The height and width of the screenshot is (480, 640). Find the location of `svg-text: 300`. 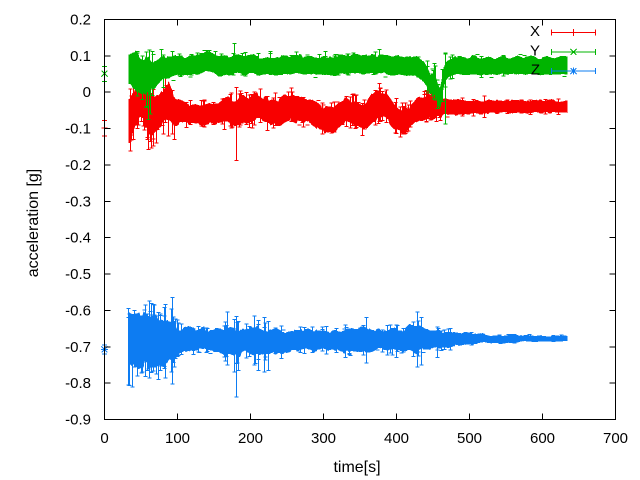

svg-text: 300 is located at coordinates (323, 438).